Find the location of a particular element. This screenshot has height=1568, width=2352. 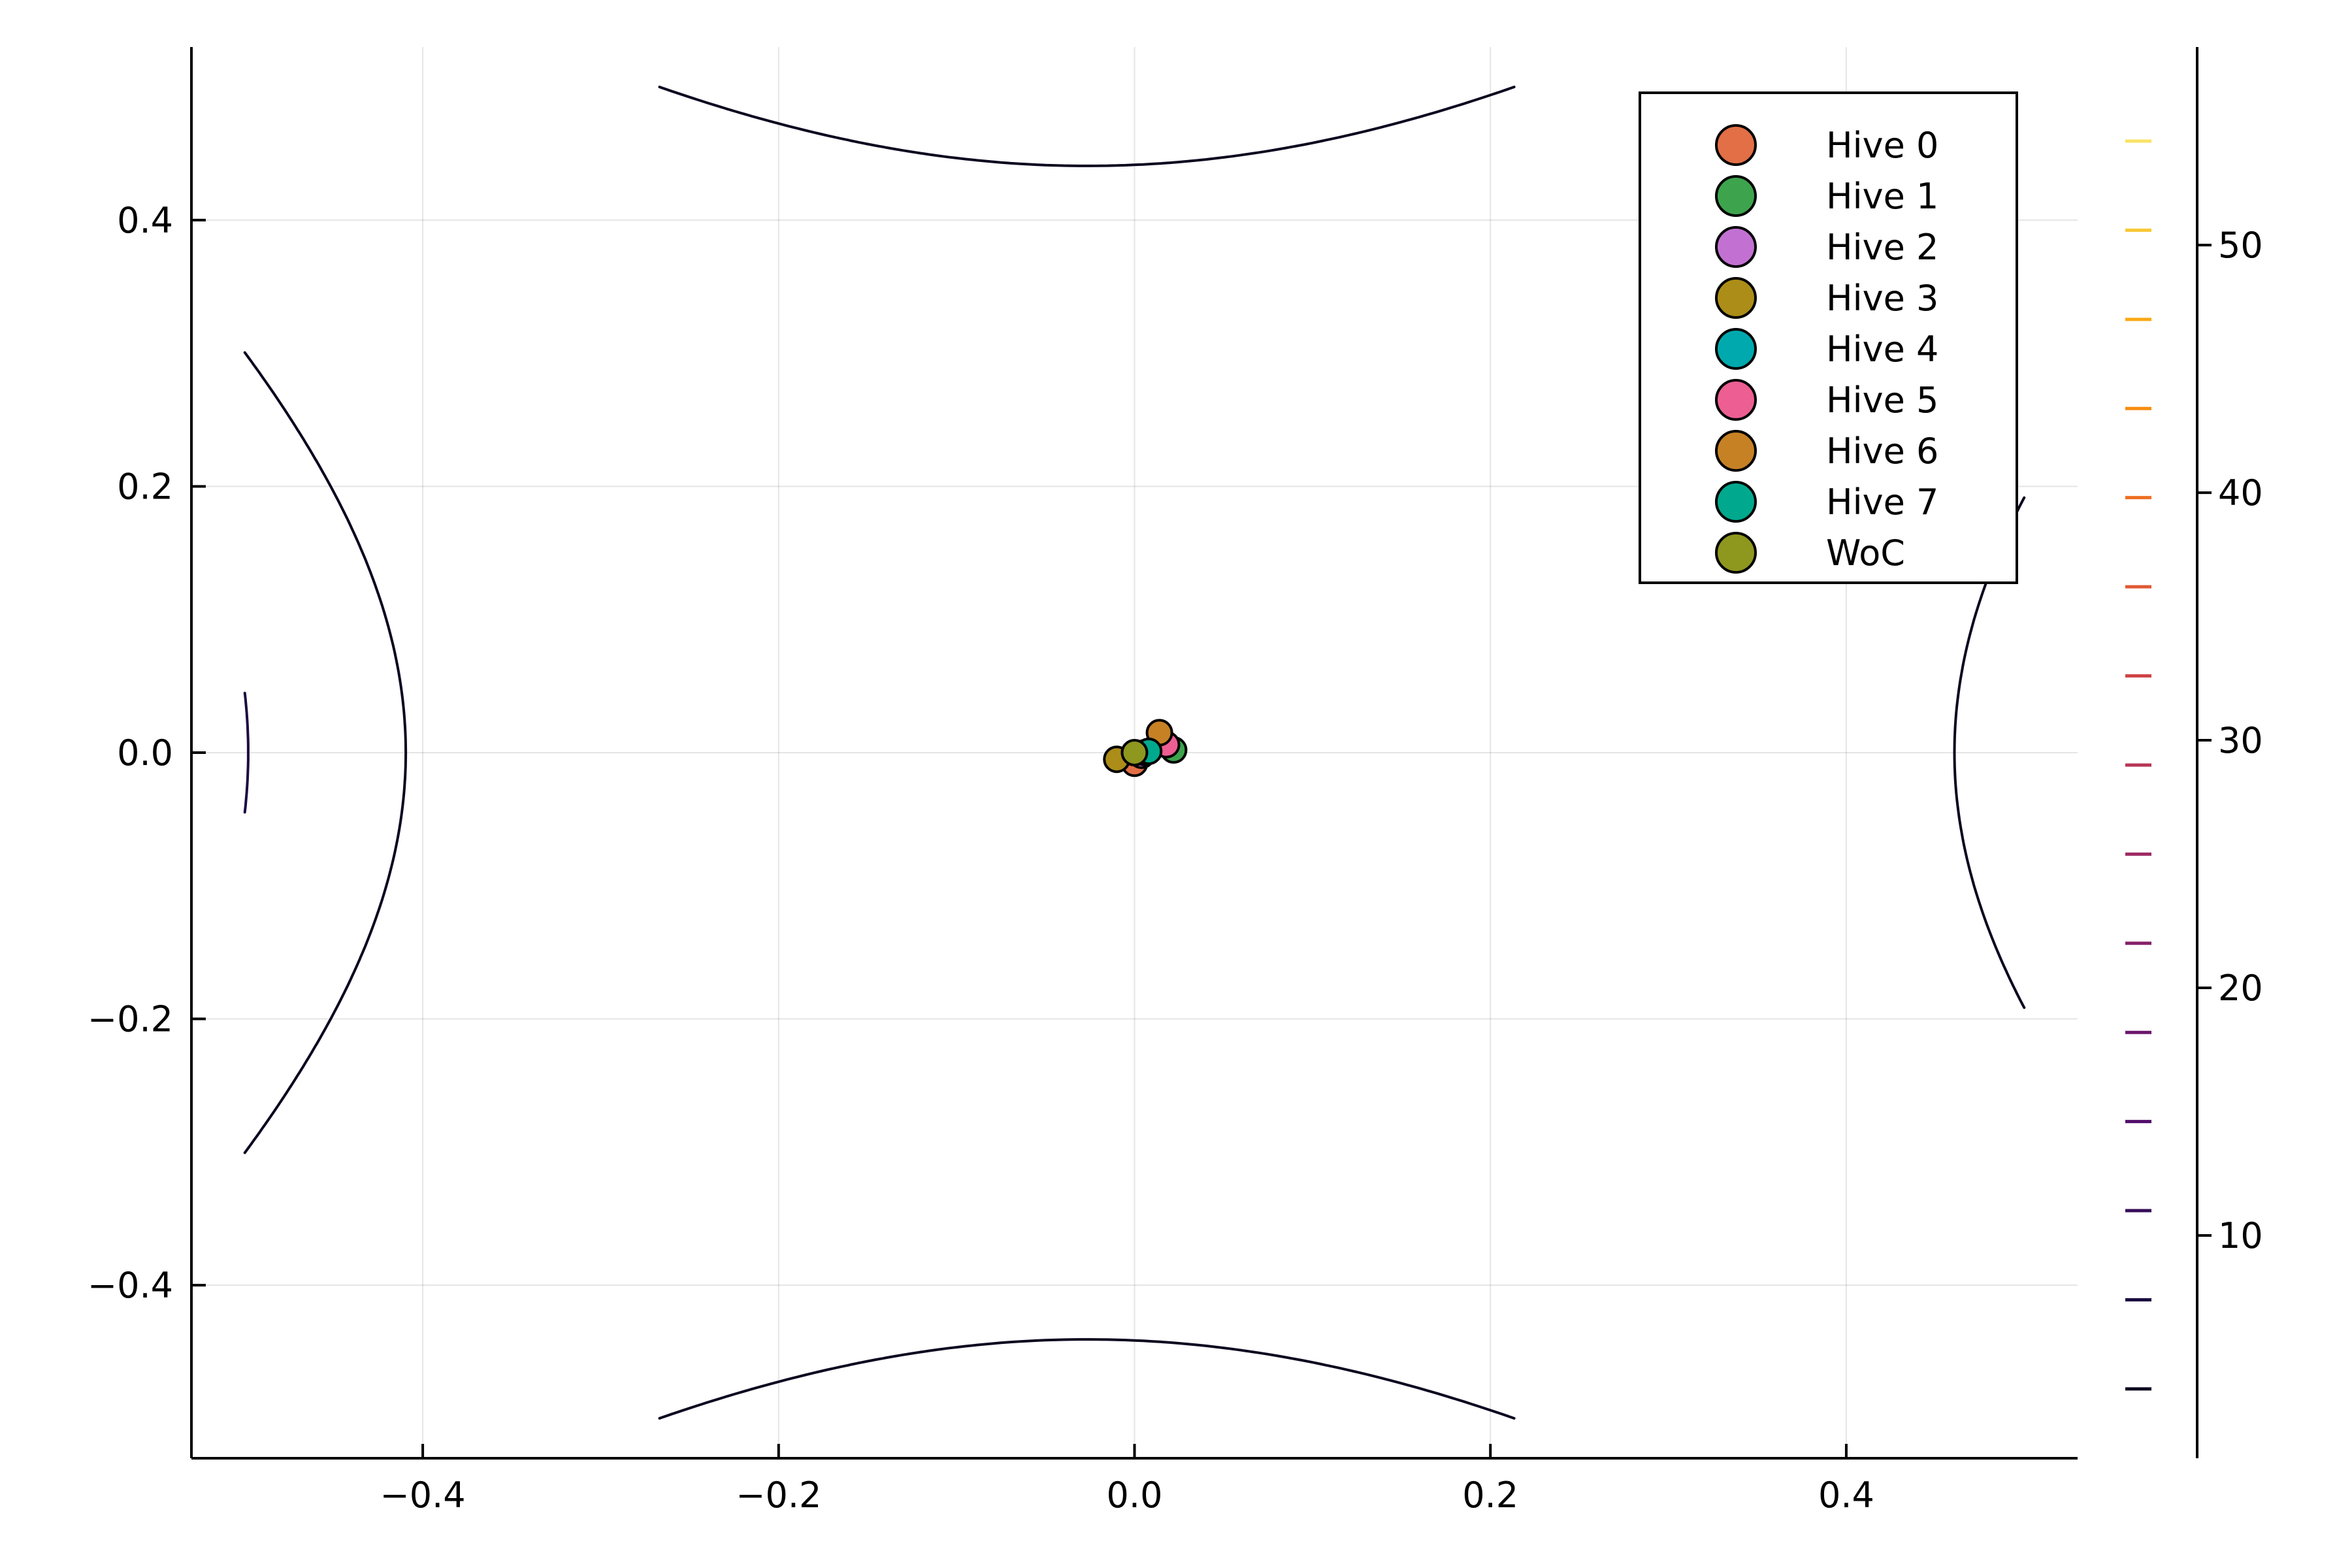

y-tick-label: 0.4 is located at coordinates (145, 220).